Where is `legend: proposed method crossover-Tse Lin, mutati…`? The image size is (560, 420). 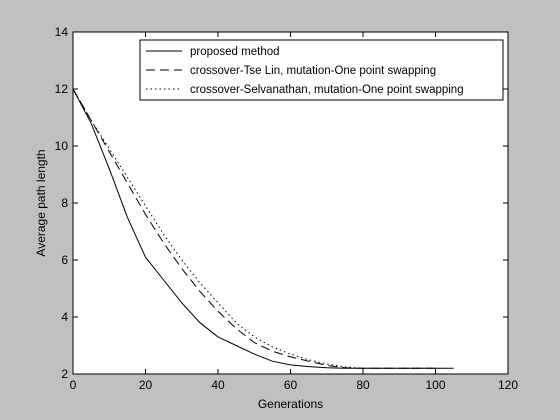
legend: proposed method crossover-Tse Lin, mutati… is located at coordinates (321, 70).